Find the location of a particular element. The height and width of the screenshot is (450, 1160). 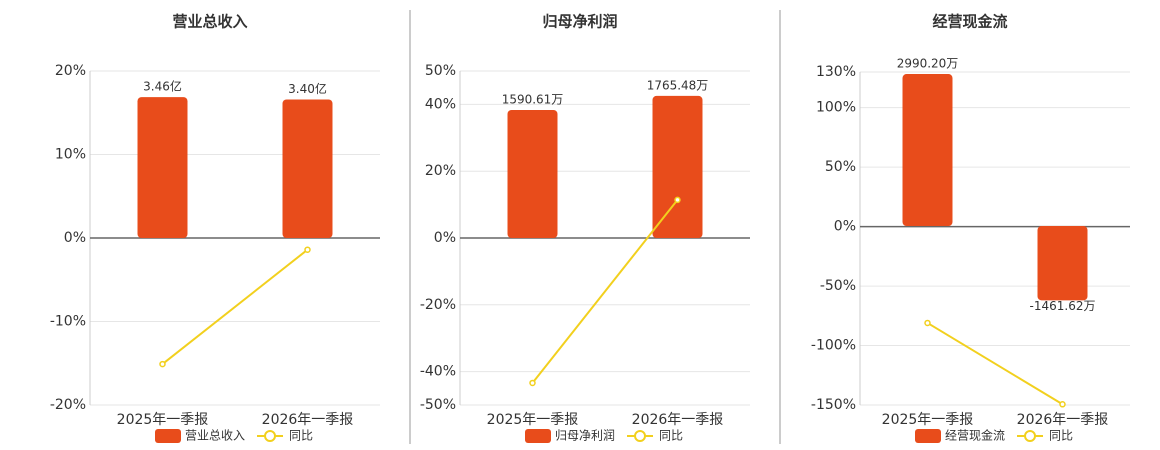

chart-title: 营业总收入 is located at coordinates (209, 22).